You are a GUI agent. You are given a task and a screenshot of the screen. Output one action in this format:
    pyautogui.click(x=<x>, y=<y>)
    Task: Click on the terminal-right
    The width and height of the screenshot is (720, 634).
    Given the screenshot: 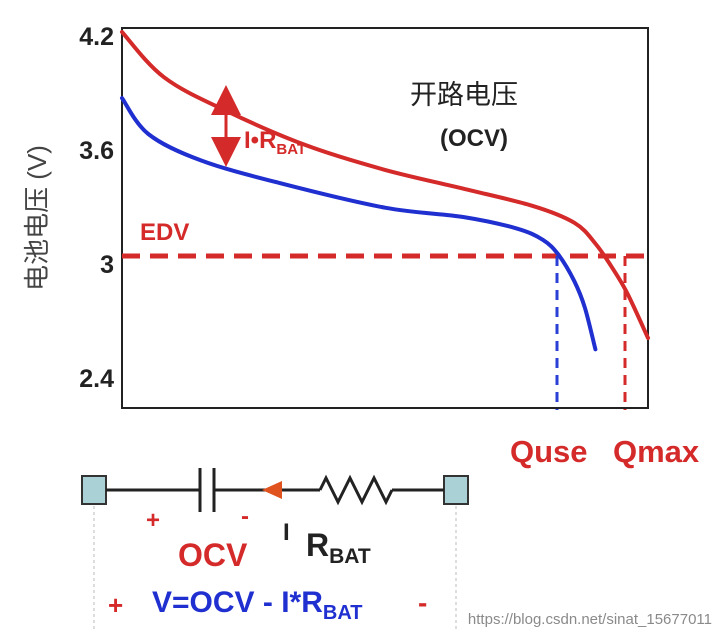 What is the action you would take?
    pyautogui.click(x=456, y=490)
    